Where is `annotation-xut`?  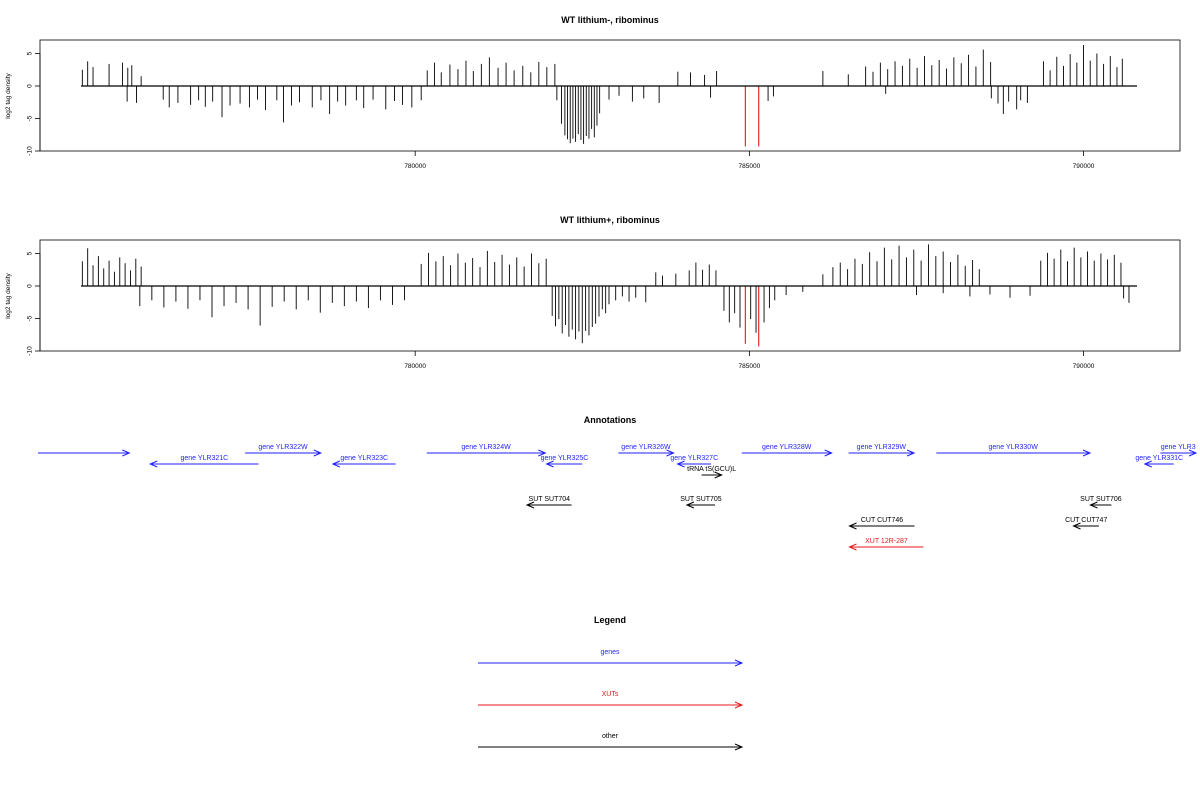
annotation-xut is located at coordinates (886, 547).